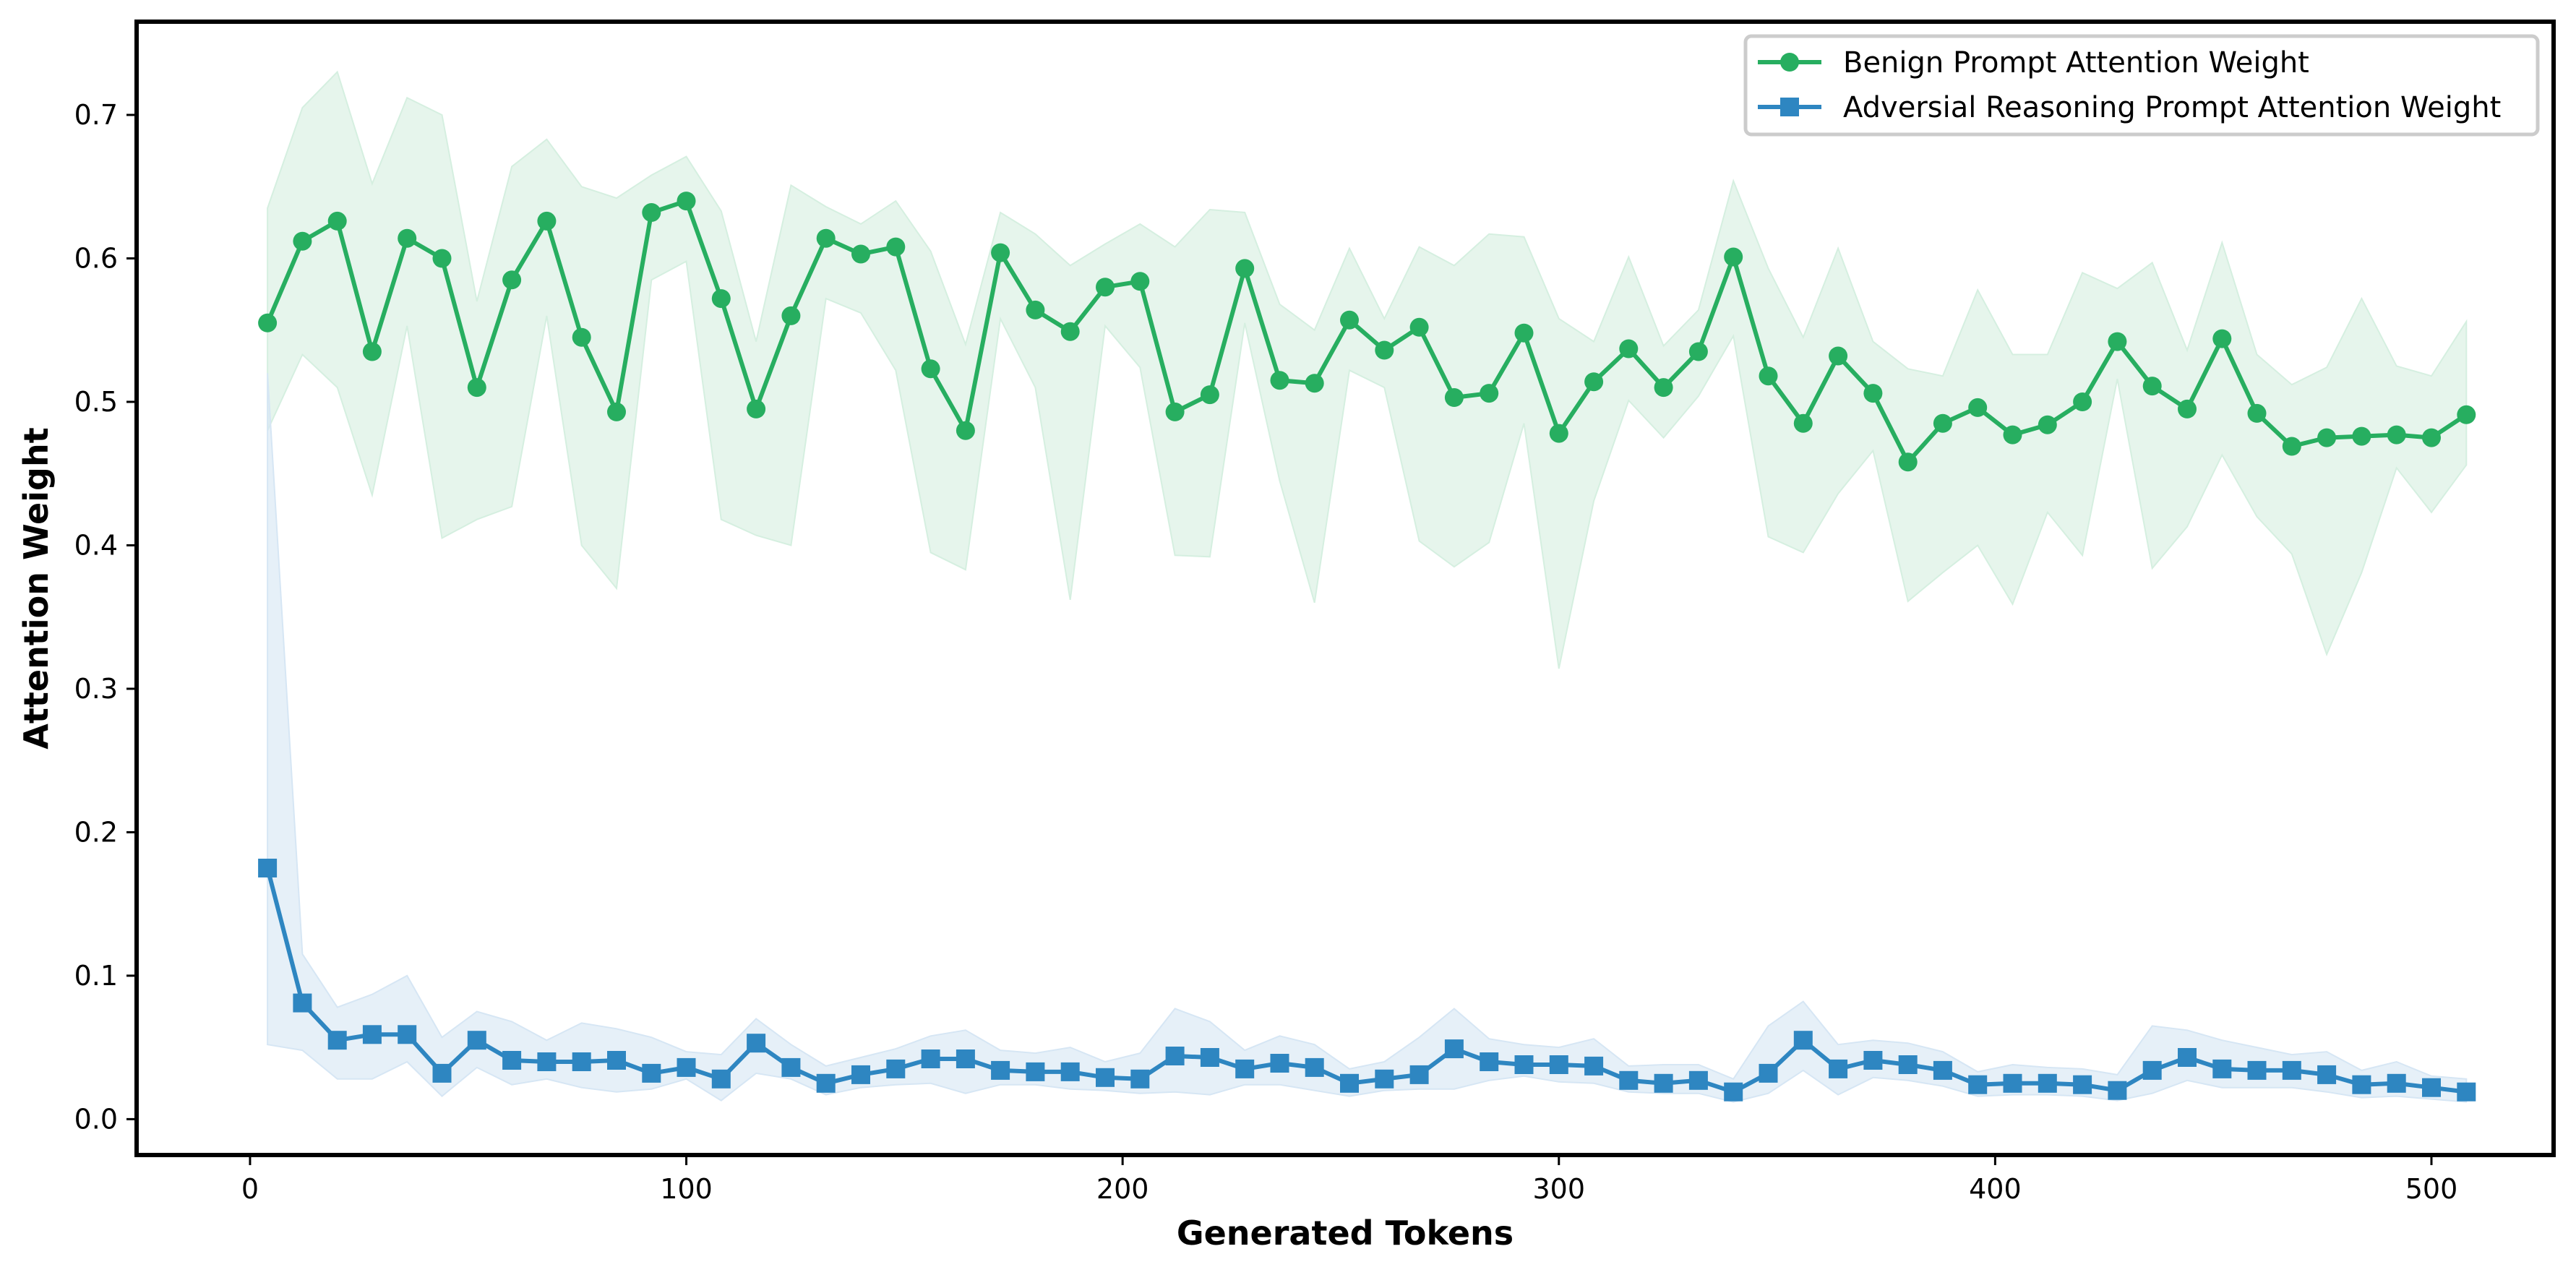 This screenshot has height=1275, width=2576. Describe the element at coordinates (96, 545) in the screenshot. I see `y-tick-label: 0.4` at that location.